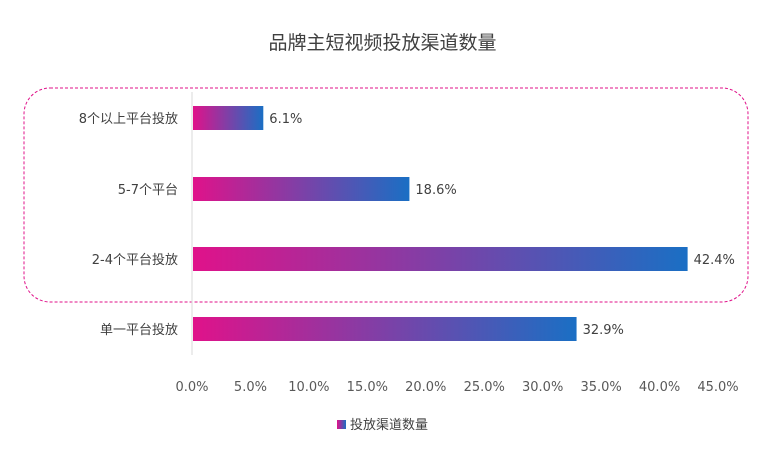 The width and height of the screenshot is (765, 455). What do you see at coordinates (603, 330) in the screenshot?
I see `data-label: 32.9%` at bounding box center [603, 330].